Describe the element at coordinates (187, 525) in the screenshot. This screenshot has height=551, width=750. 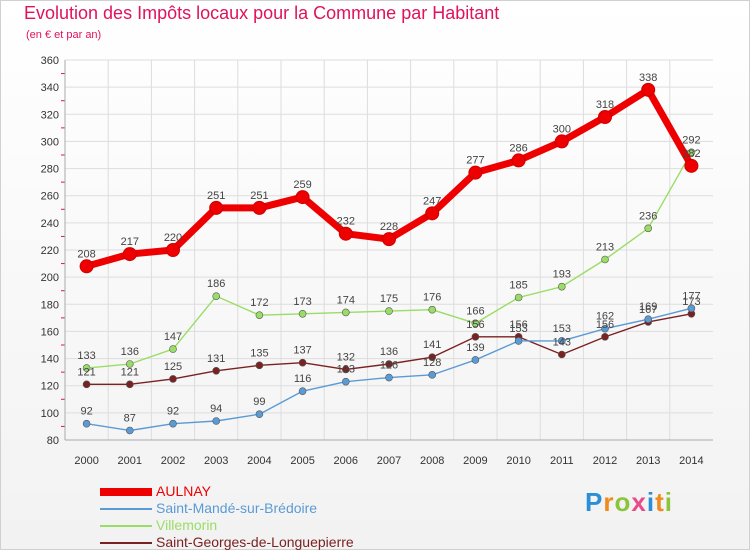
I see `legend-label: Villemorin` at that location.